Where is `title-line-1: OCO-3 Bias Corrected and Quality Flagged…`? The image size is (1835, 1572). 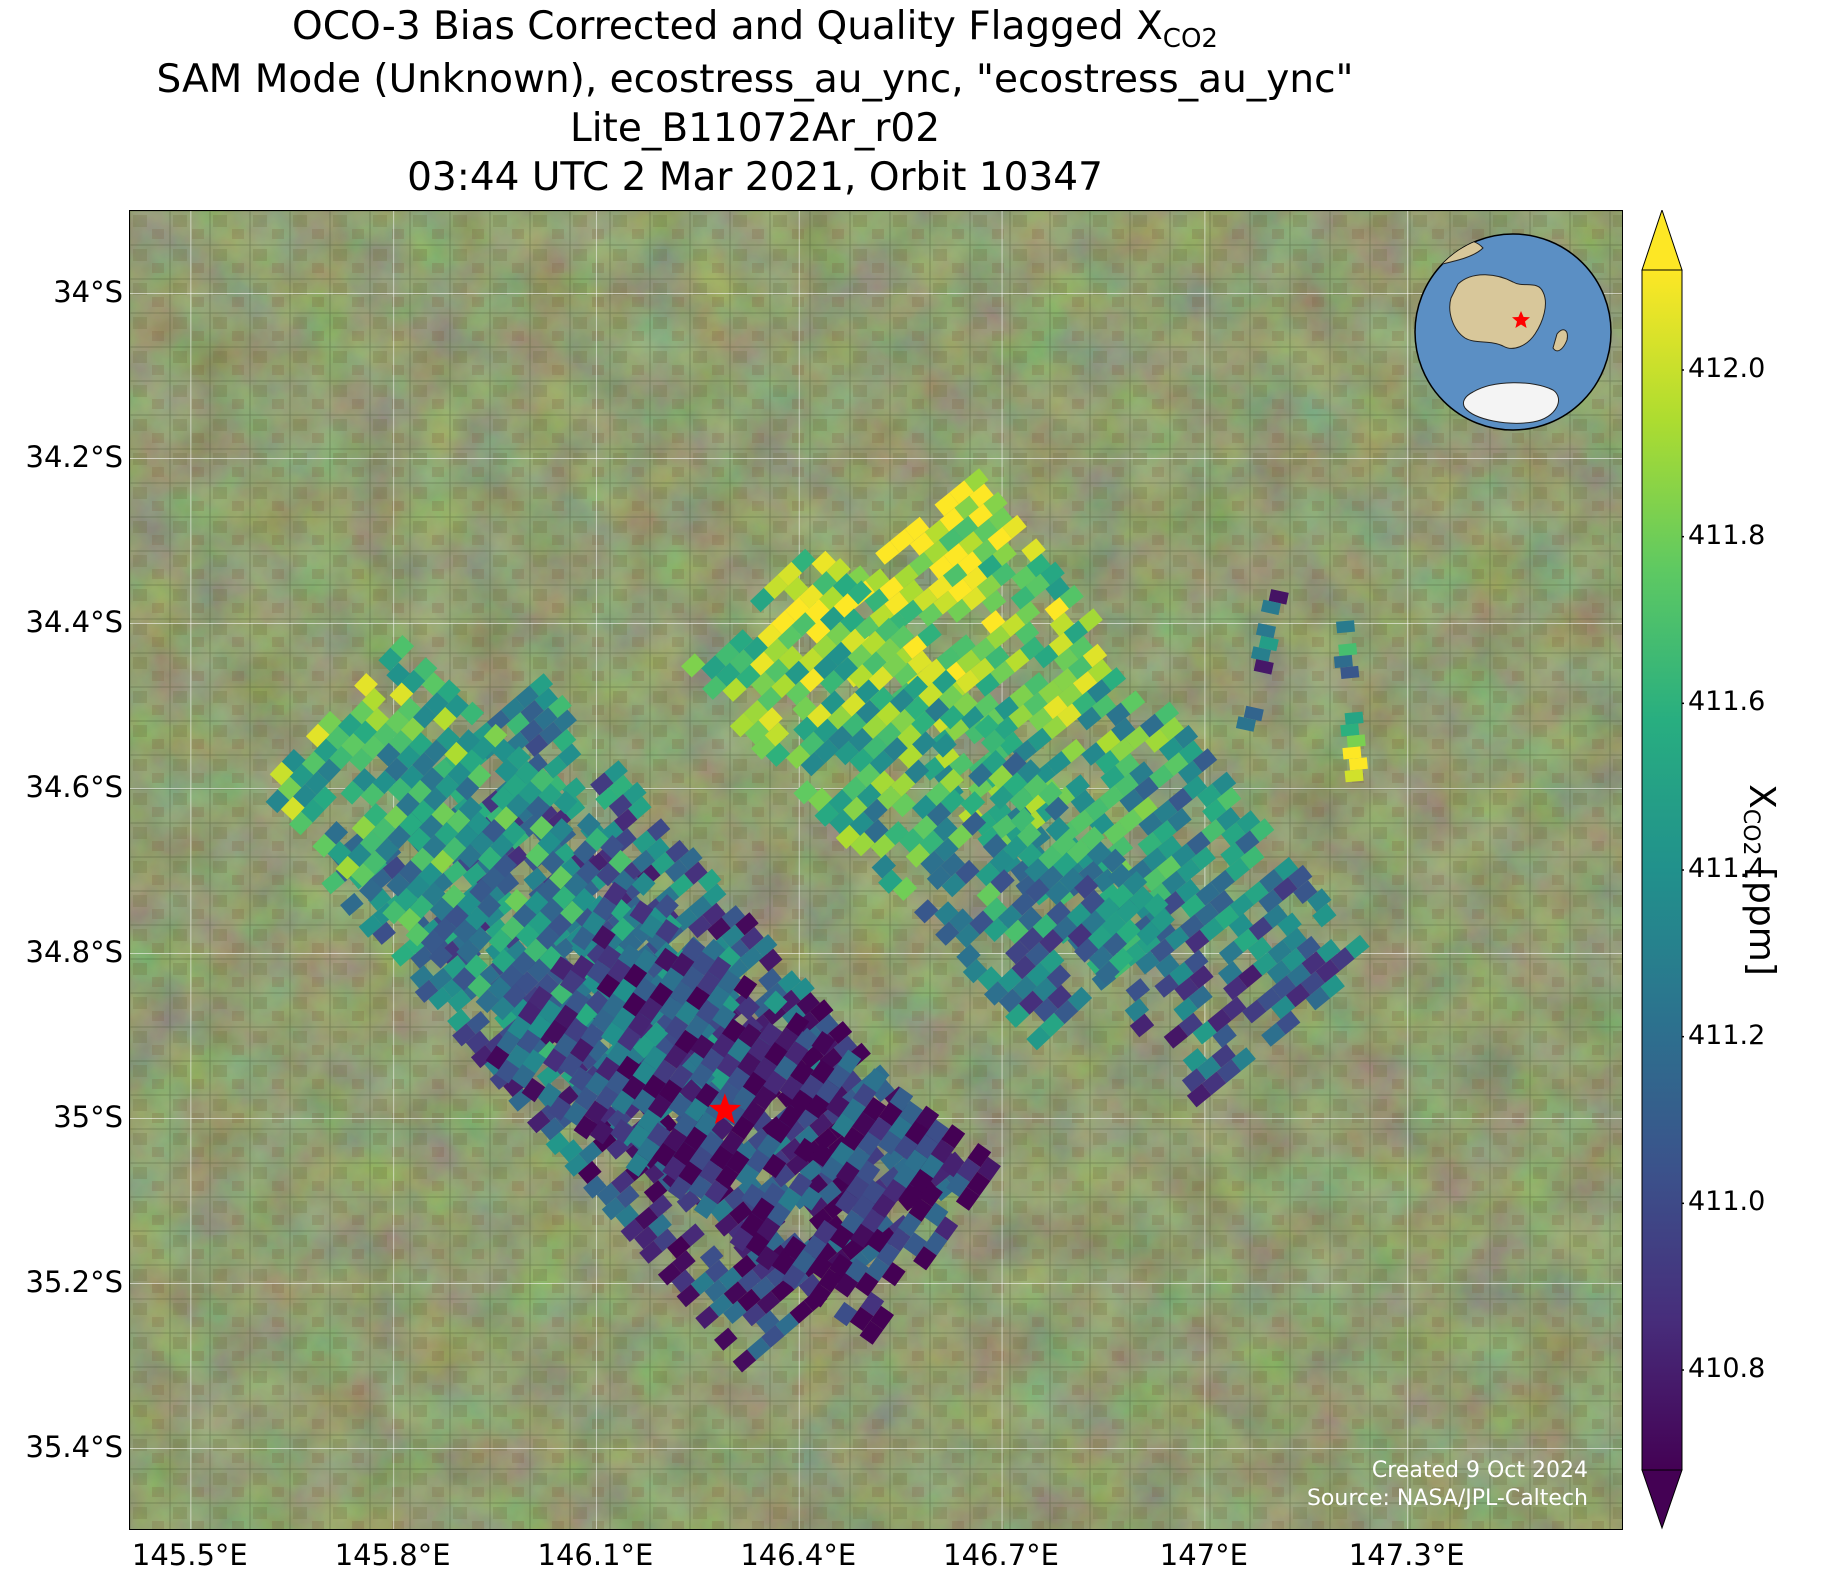
title-line-1: OCO-3 Bias Corrected and Quality Flagged… is located at coordinates (755, 29).